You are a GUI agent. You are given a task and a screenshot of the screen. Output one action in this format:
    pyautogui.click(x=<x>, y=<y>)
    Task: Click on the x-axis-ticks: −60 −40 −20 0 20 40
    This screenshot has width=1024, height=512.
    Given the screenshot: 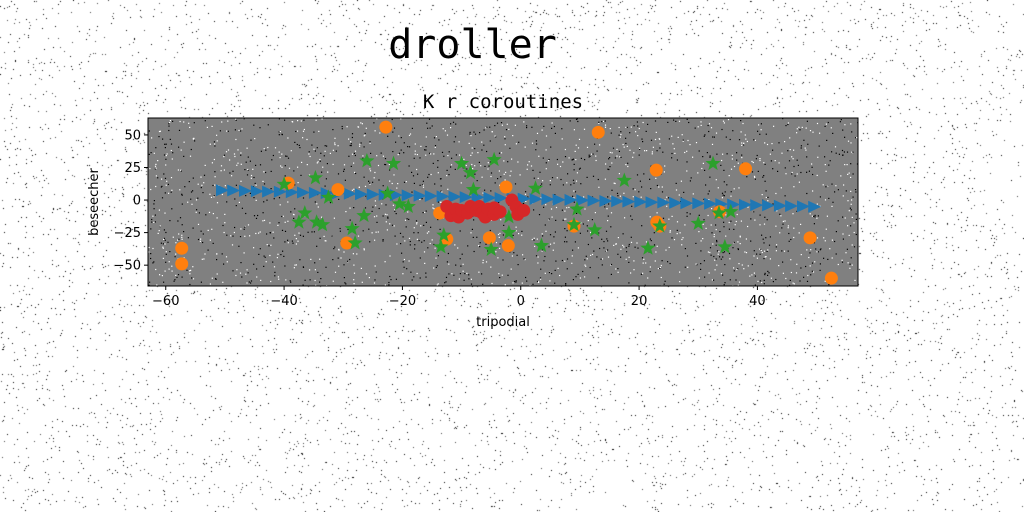 What is the action you would take?
    pyautogui.click(x=459, y=297)
    